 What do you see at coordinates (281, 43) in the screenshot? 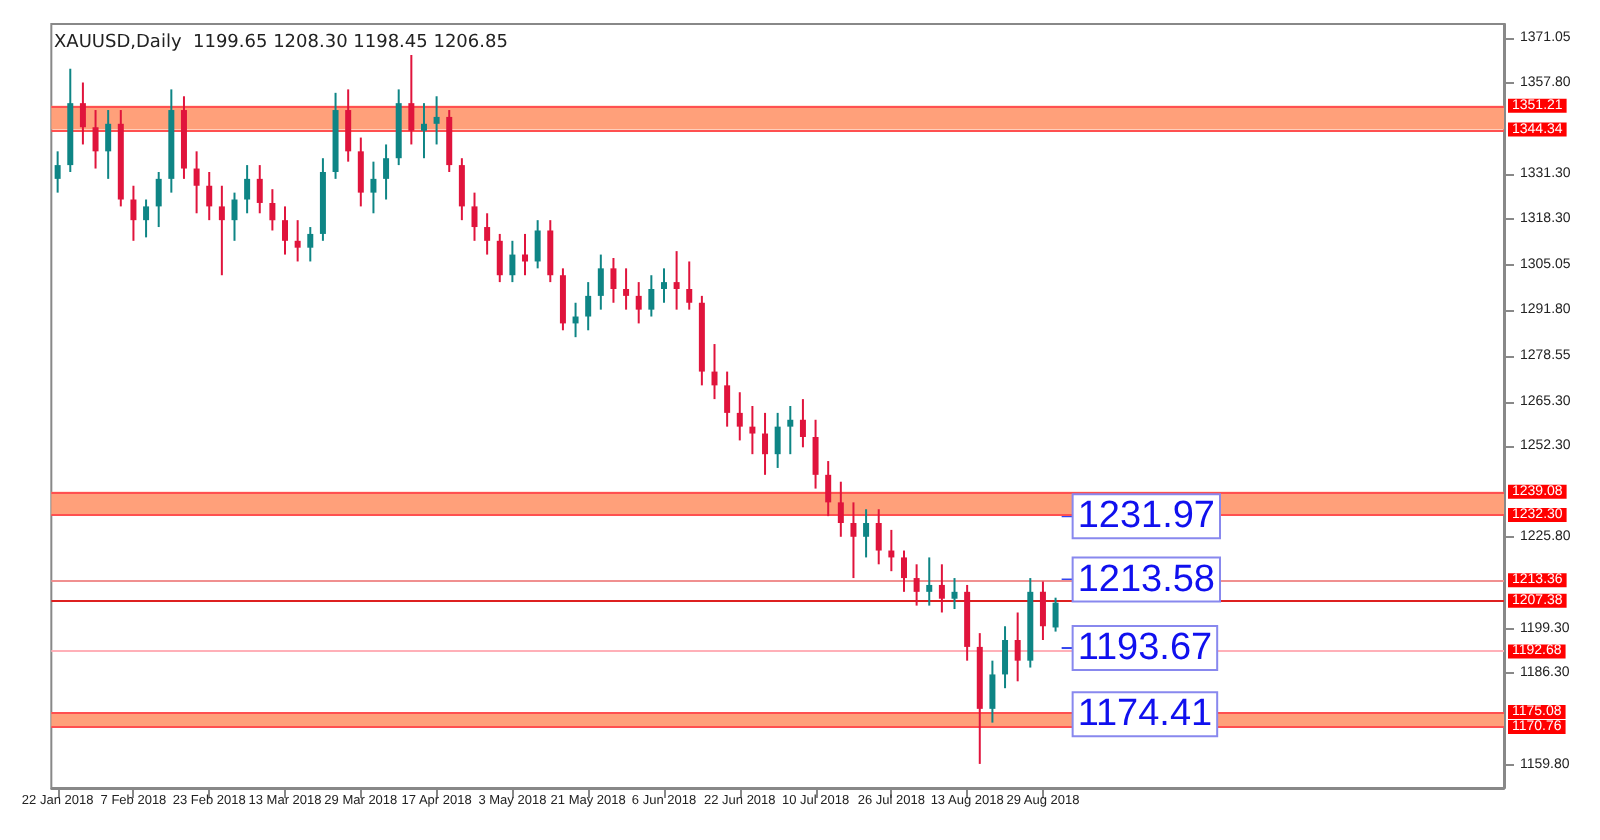
I see `text: XAUUSD,Daily 1199.65 1208.30 1198.45 1206.85` at bounding box center [281, 43].